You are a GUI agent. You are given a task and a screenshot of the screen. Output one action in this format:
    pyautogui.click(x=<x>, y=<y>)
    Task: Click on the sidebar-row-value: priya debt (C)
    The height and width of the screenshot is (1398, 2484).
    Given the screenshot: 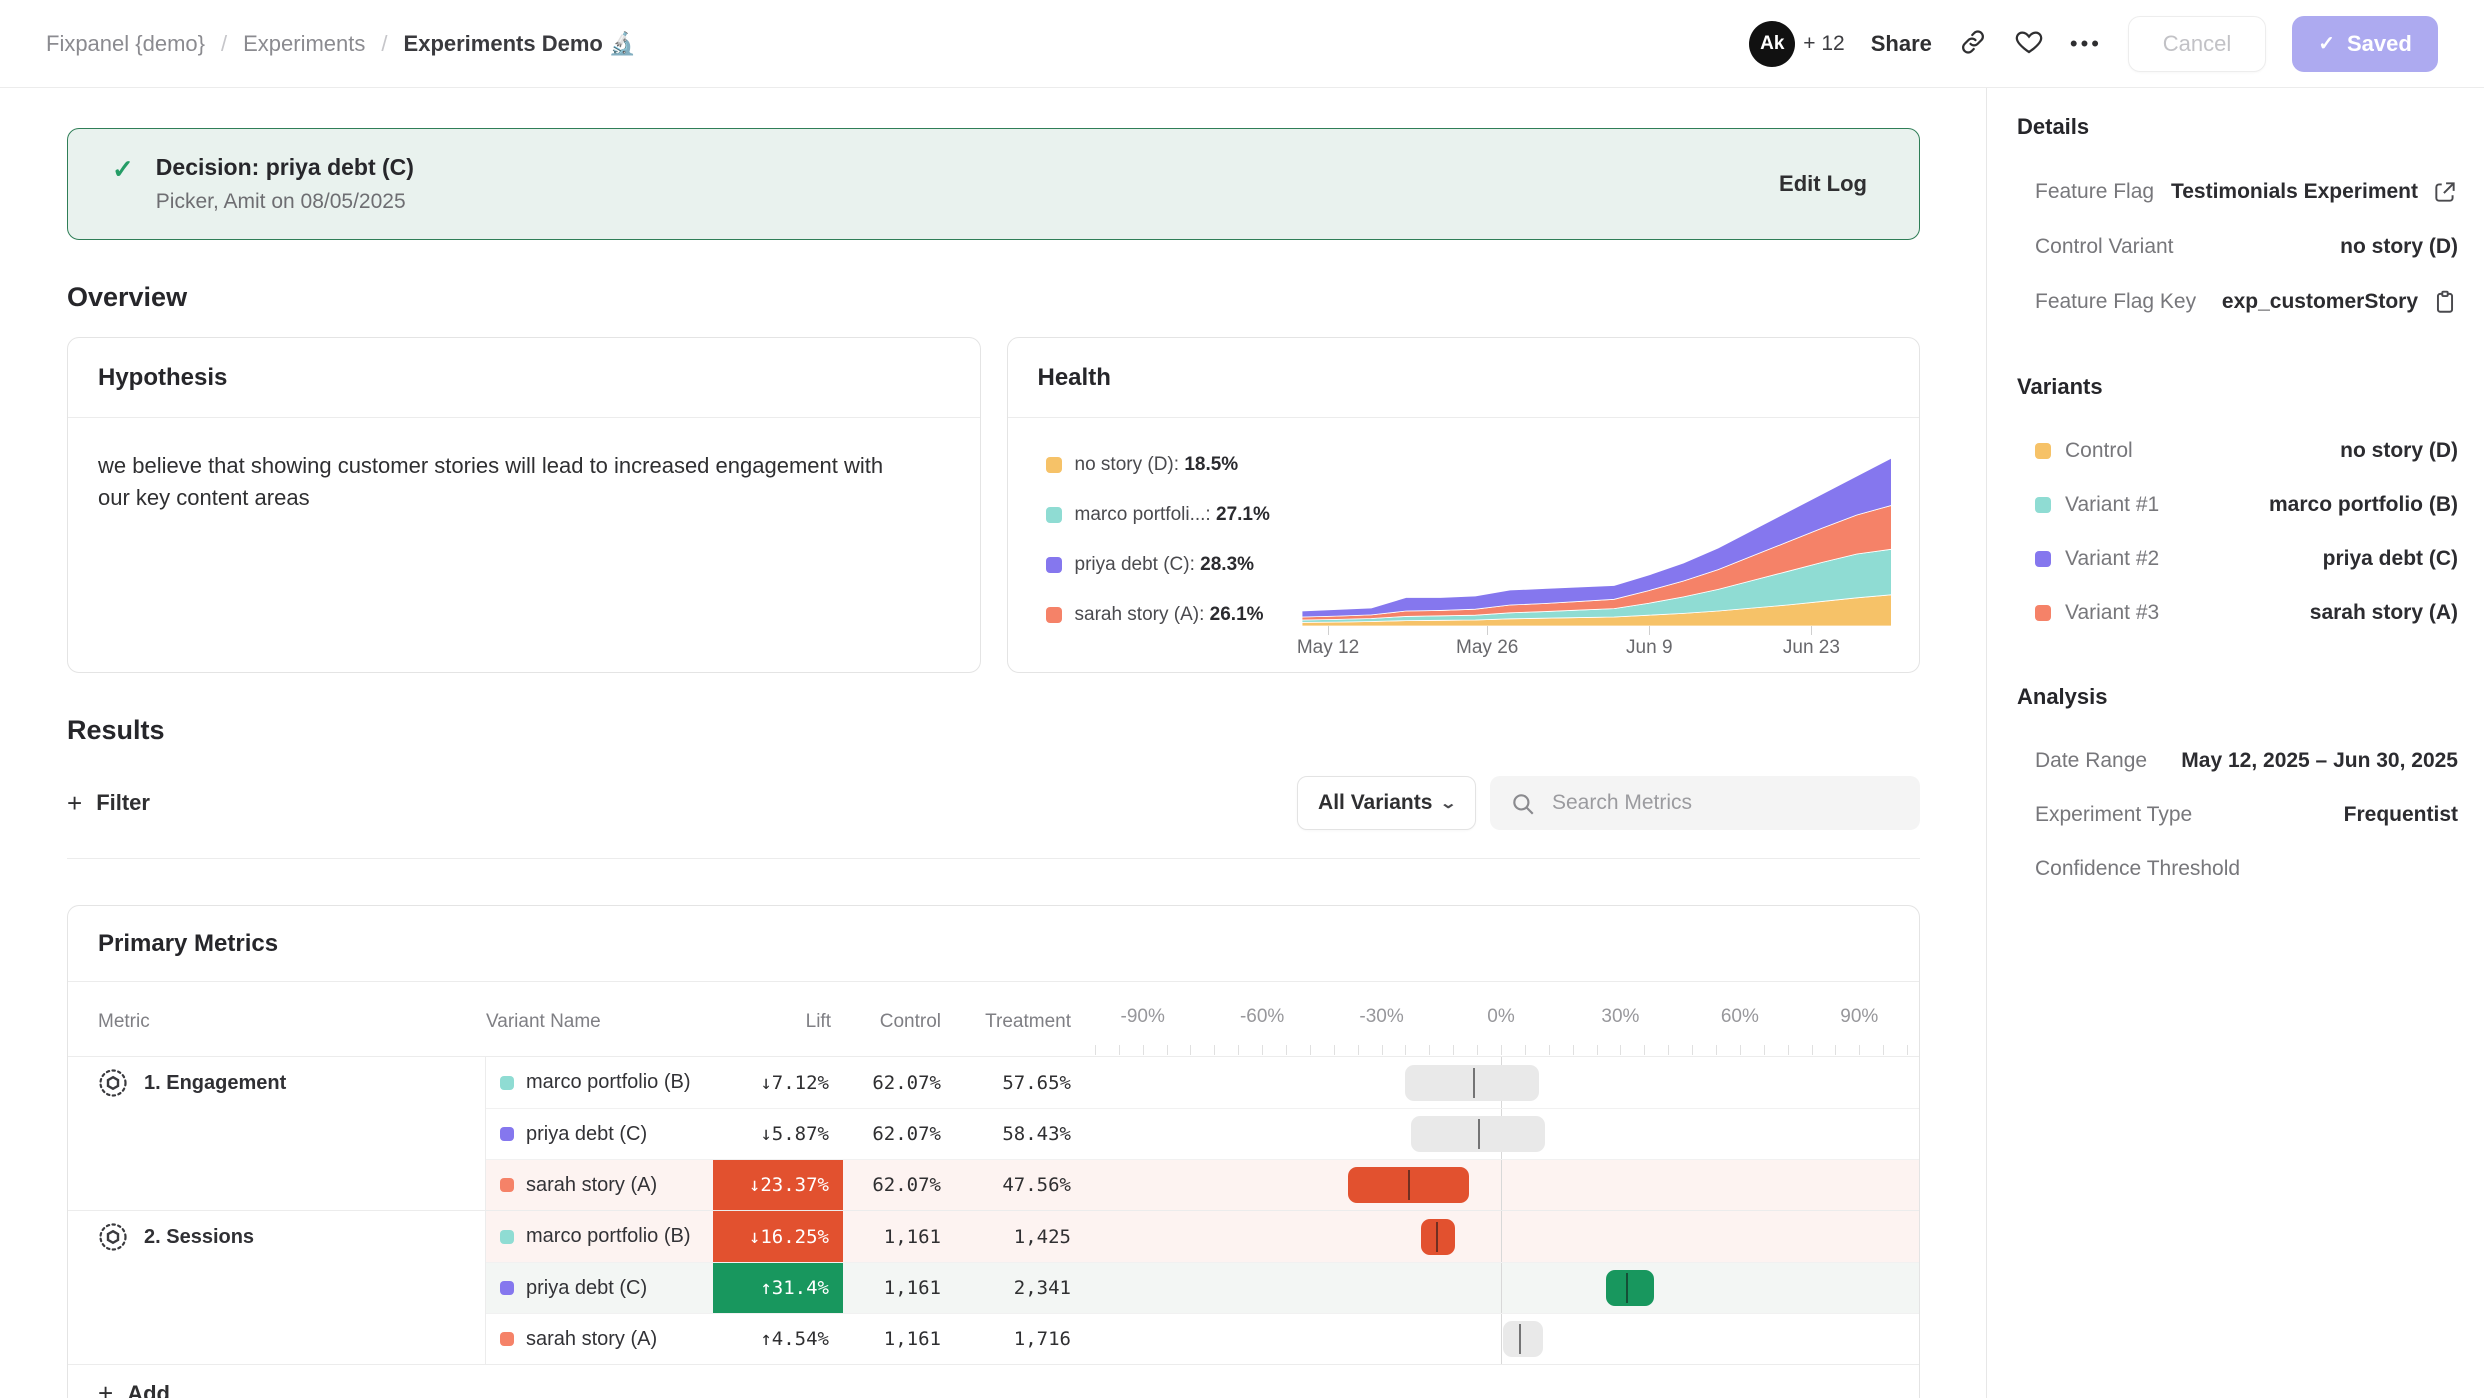 What is the action you would take?
    pyautogui.click(x=2390, y=559)
    